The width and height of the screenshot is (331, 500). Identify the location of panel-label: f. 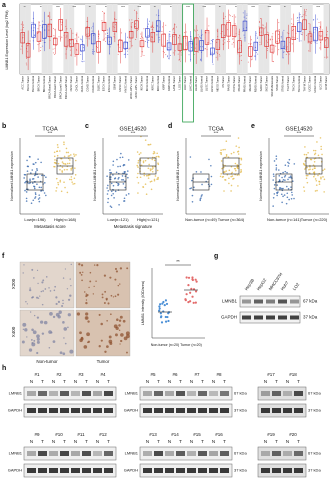
(3, 256).